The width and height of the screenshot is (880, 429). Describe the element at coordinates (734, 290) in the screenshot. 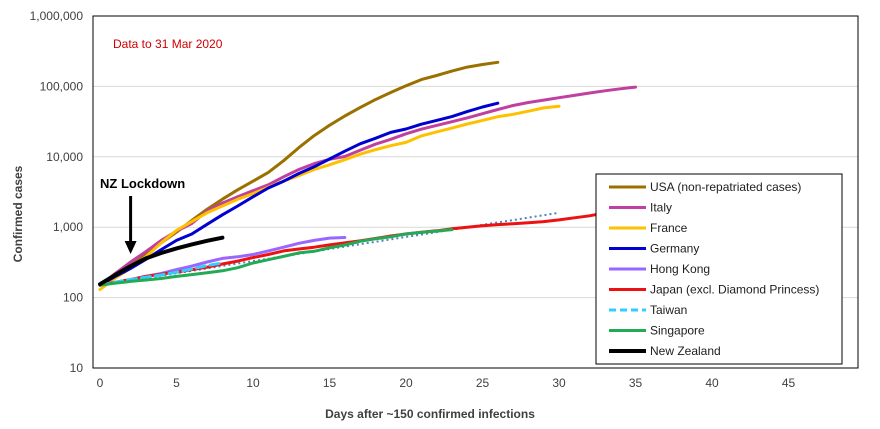

I see `legend-label: Japan (excl. Diamond Princess)` at that location.